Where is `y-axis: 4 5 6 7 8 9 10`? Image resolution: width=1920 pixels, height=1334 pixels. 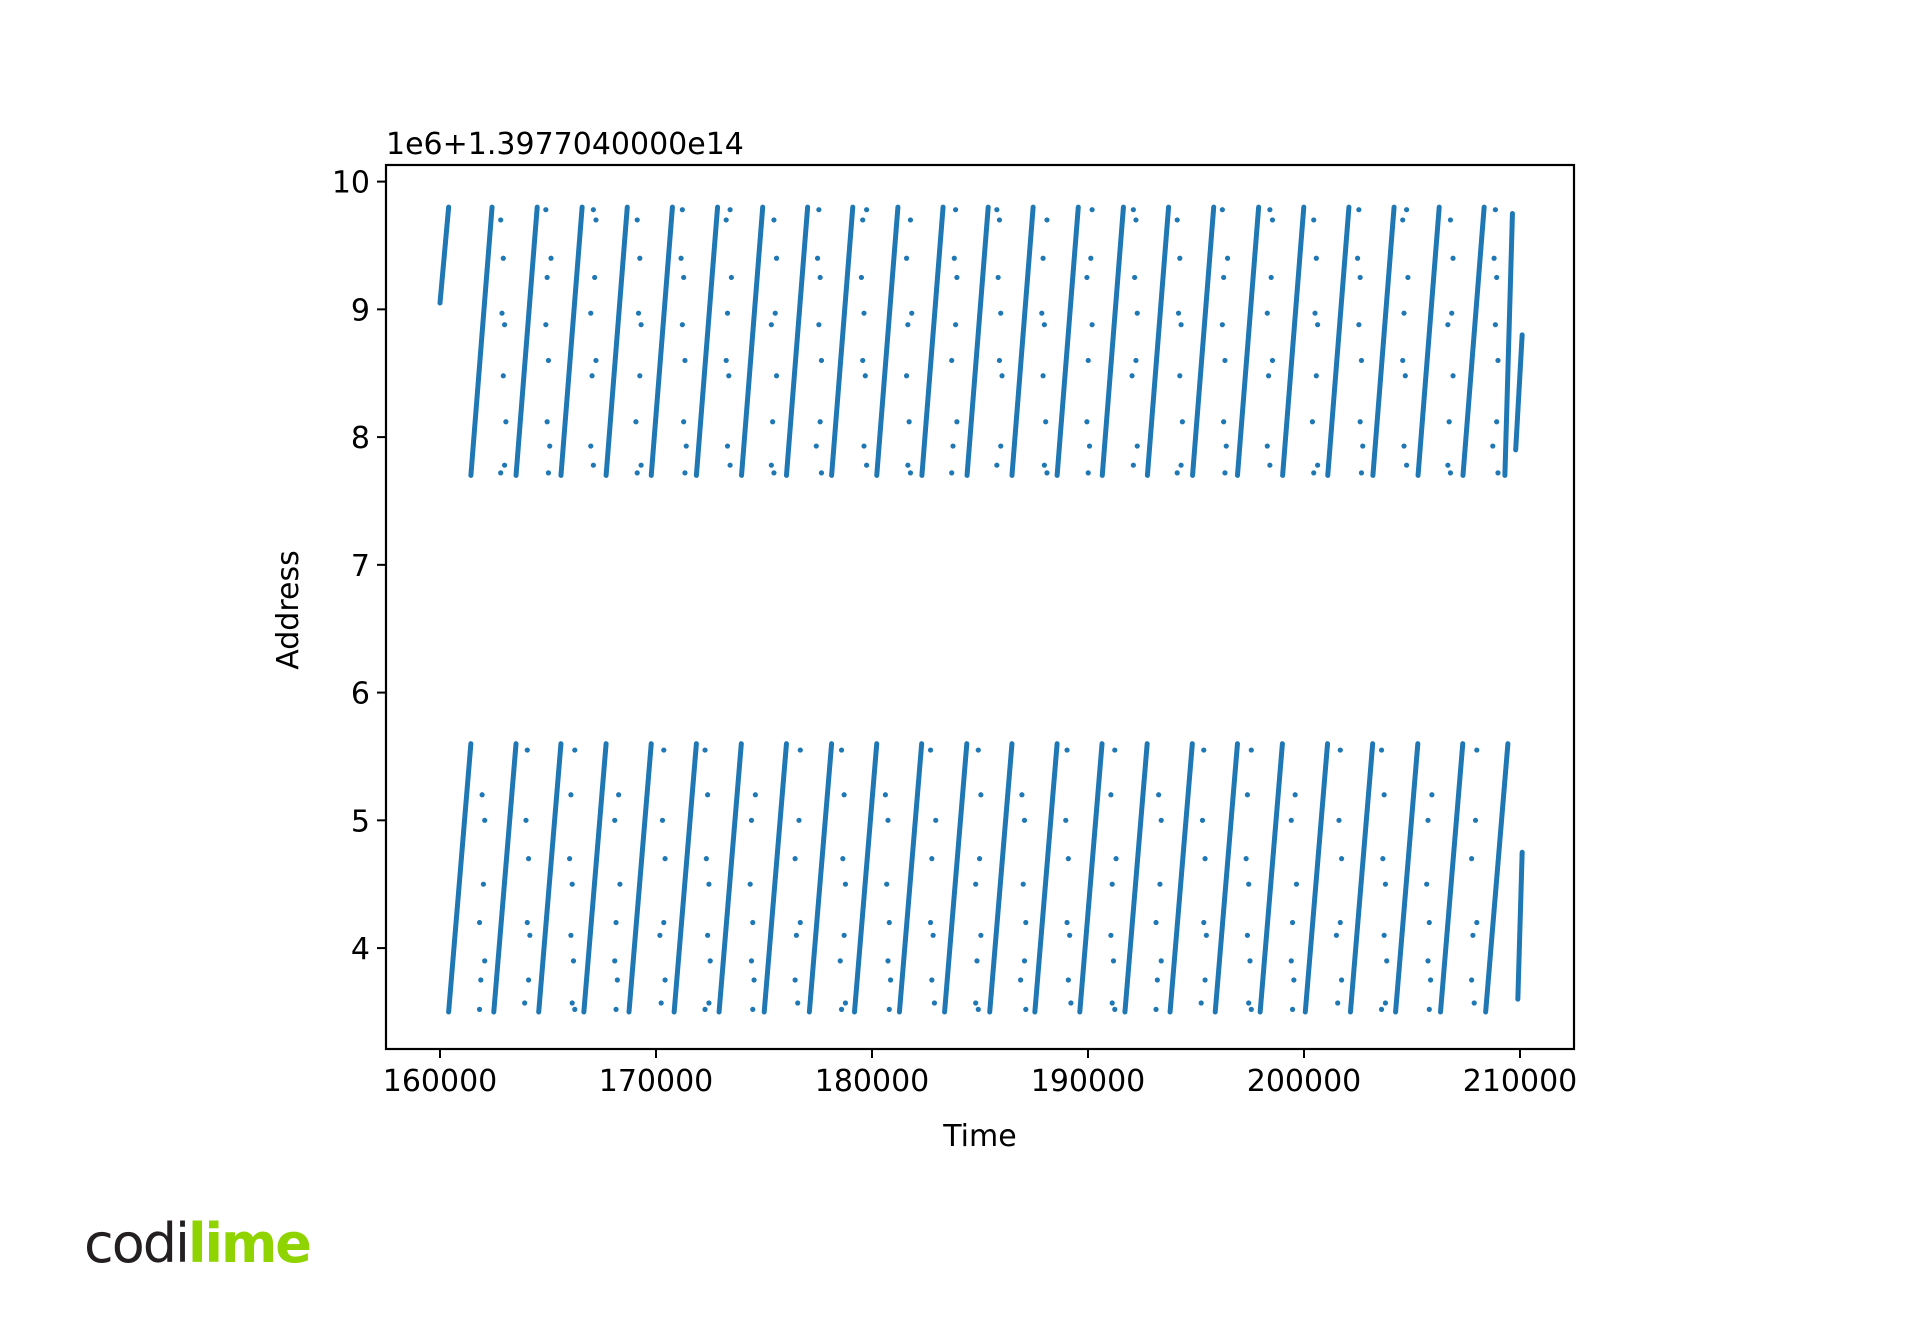
y-axis: 4 5 6 7 8 9 10 is located at coordinates (359, 566).